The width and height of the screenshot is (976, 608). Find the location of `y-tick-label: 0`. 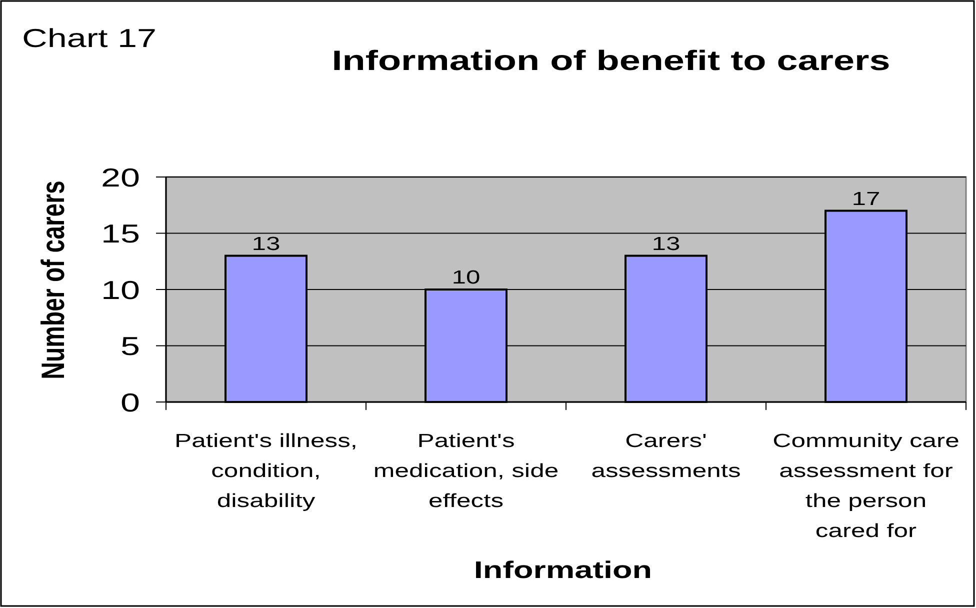

y-tick-label: 0 is located at coordinates (130, 403).